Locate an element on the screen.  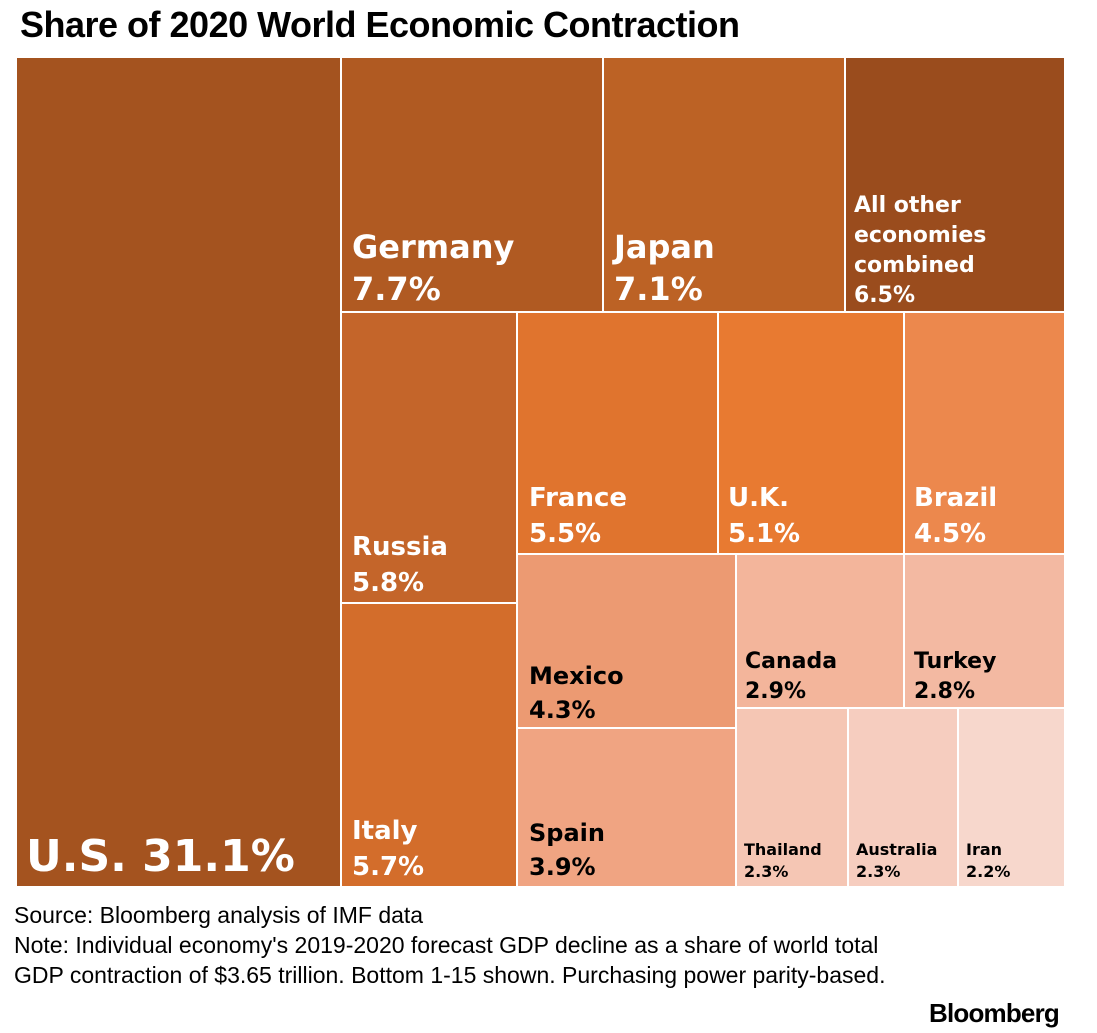
data-label-russia: Russia is located at coordinates (400, 547).